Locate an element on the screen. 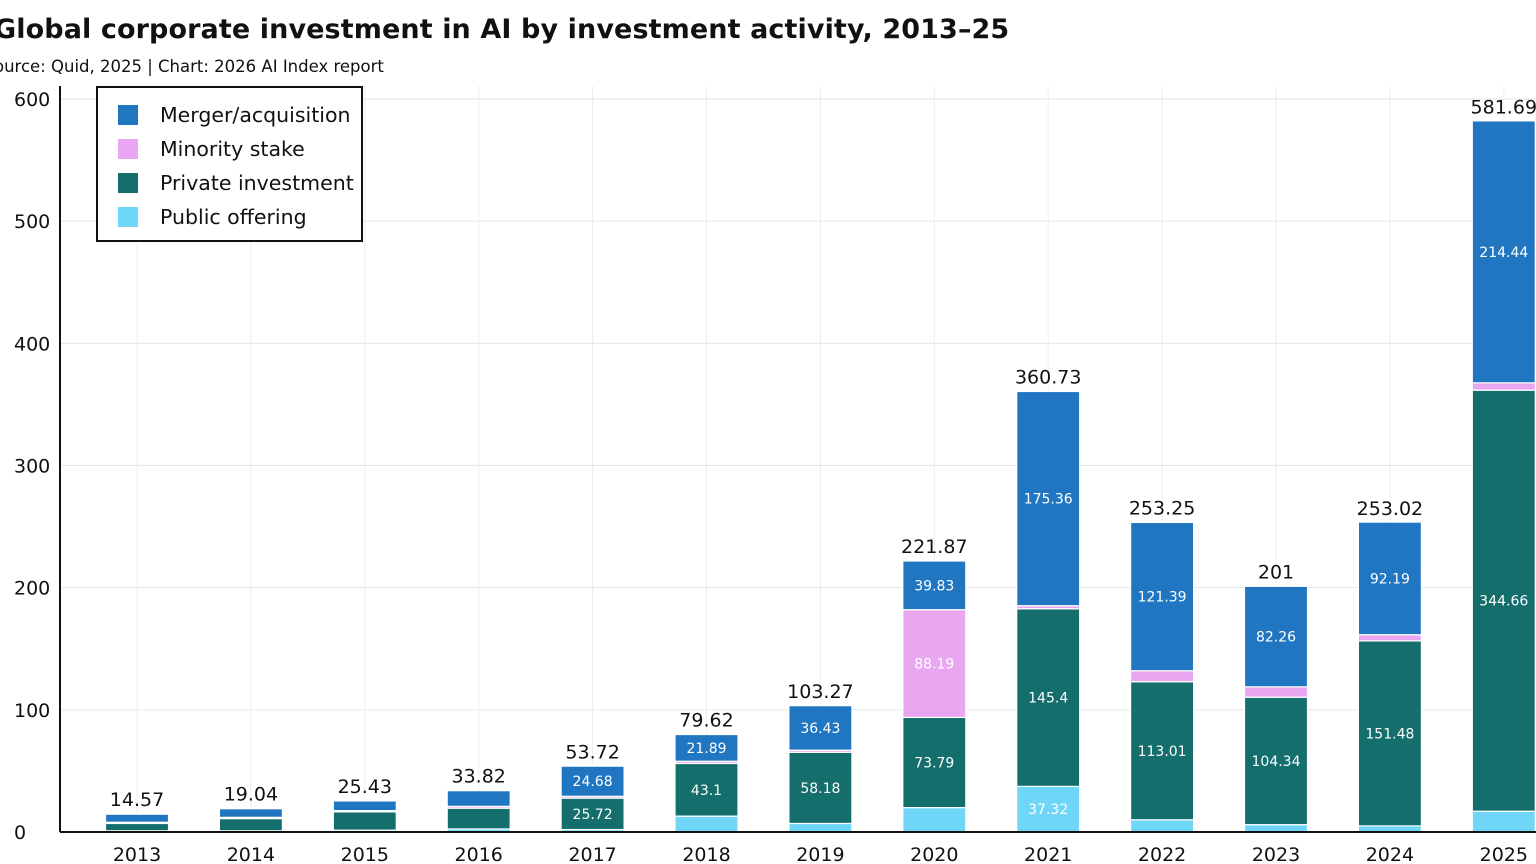  segment-value-label: 88.19 is located at coordinates (934, 665).